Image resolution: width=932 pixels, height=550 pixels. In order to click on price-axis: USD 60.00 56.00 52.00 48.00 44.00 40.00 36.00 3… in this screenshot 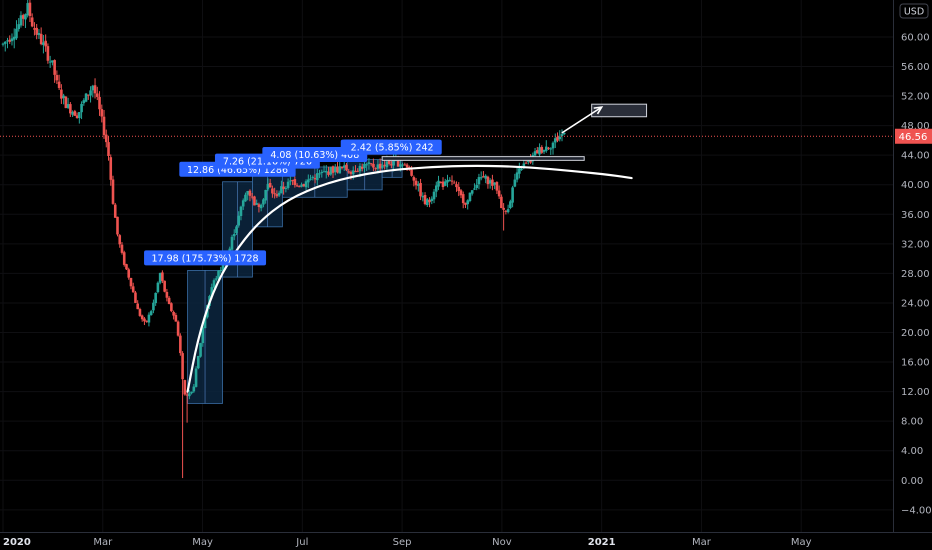, I will do `click(912, 266)`.